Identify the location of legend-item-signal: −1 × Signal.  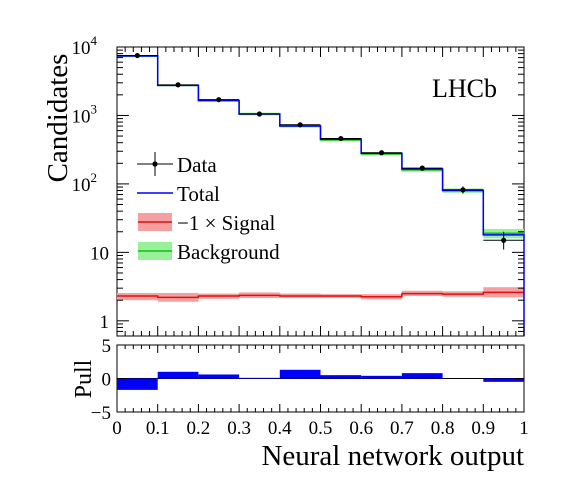
(207, 223).